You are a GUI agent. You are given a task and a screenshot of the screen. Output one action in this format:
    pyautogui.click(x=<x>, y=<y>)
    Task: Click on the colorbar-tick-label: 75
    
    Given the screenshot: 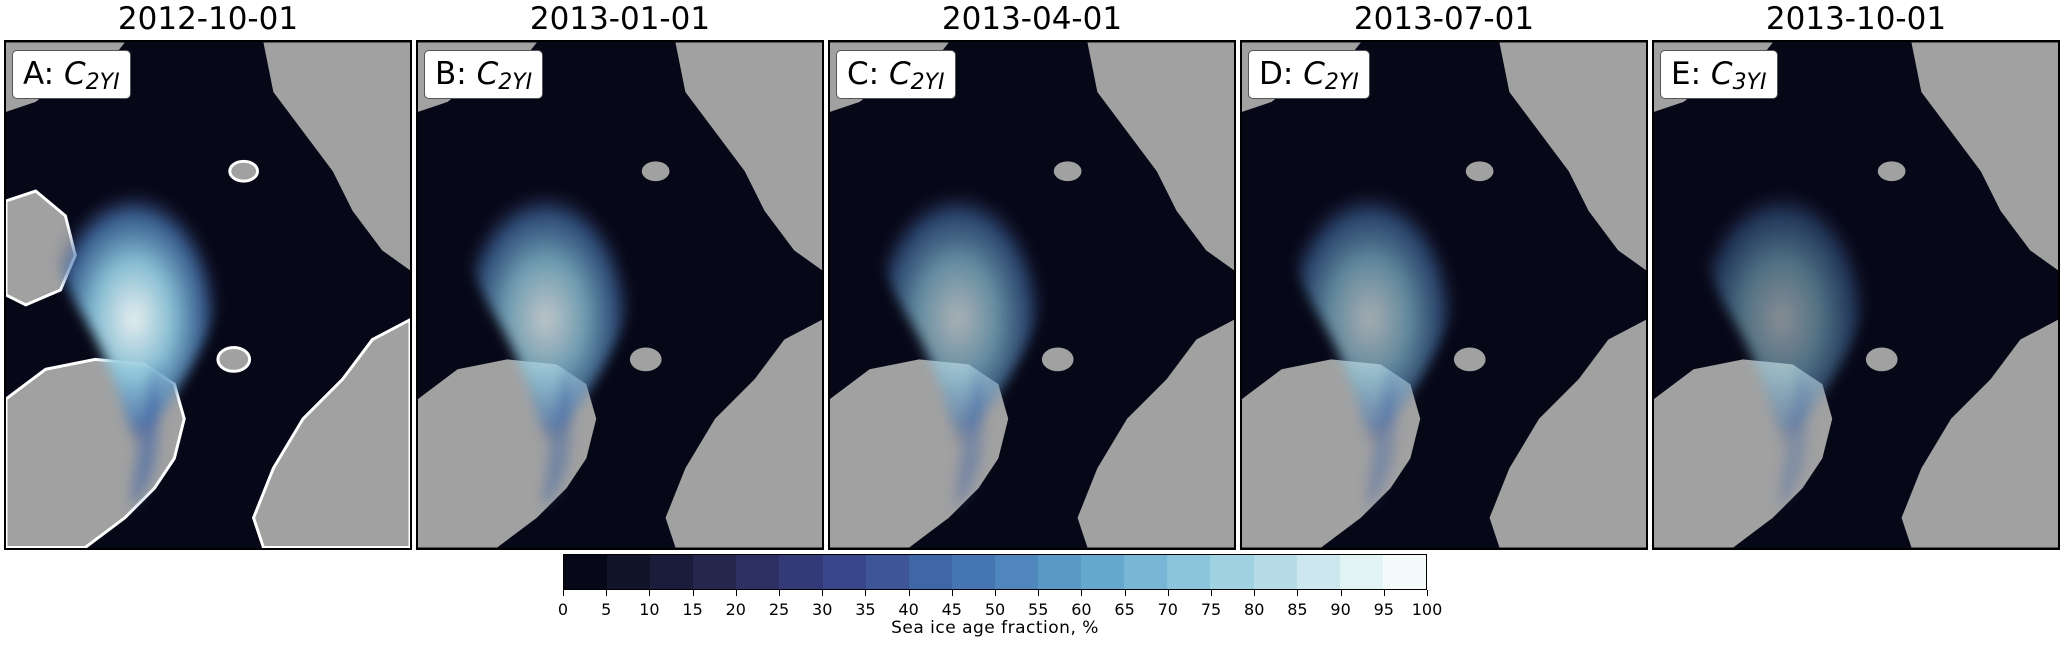 What is the action you would take?
    pyautogui.click(x=1211, y=609)
    